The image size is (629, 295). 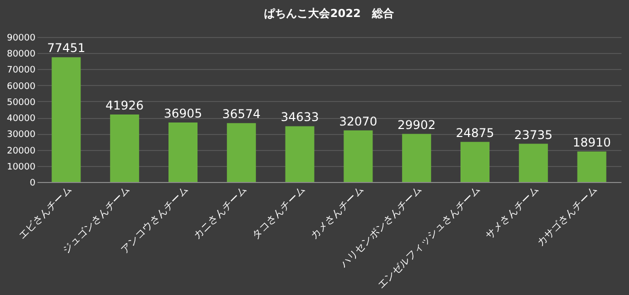 I want to click on chart-title: ぱちんこ大会2022 総合, so click(x=329, y=13).